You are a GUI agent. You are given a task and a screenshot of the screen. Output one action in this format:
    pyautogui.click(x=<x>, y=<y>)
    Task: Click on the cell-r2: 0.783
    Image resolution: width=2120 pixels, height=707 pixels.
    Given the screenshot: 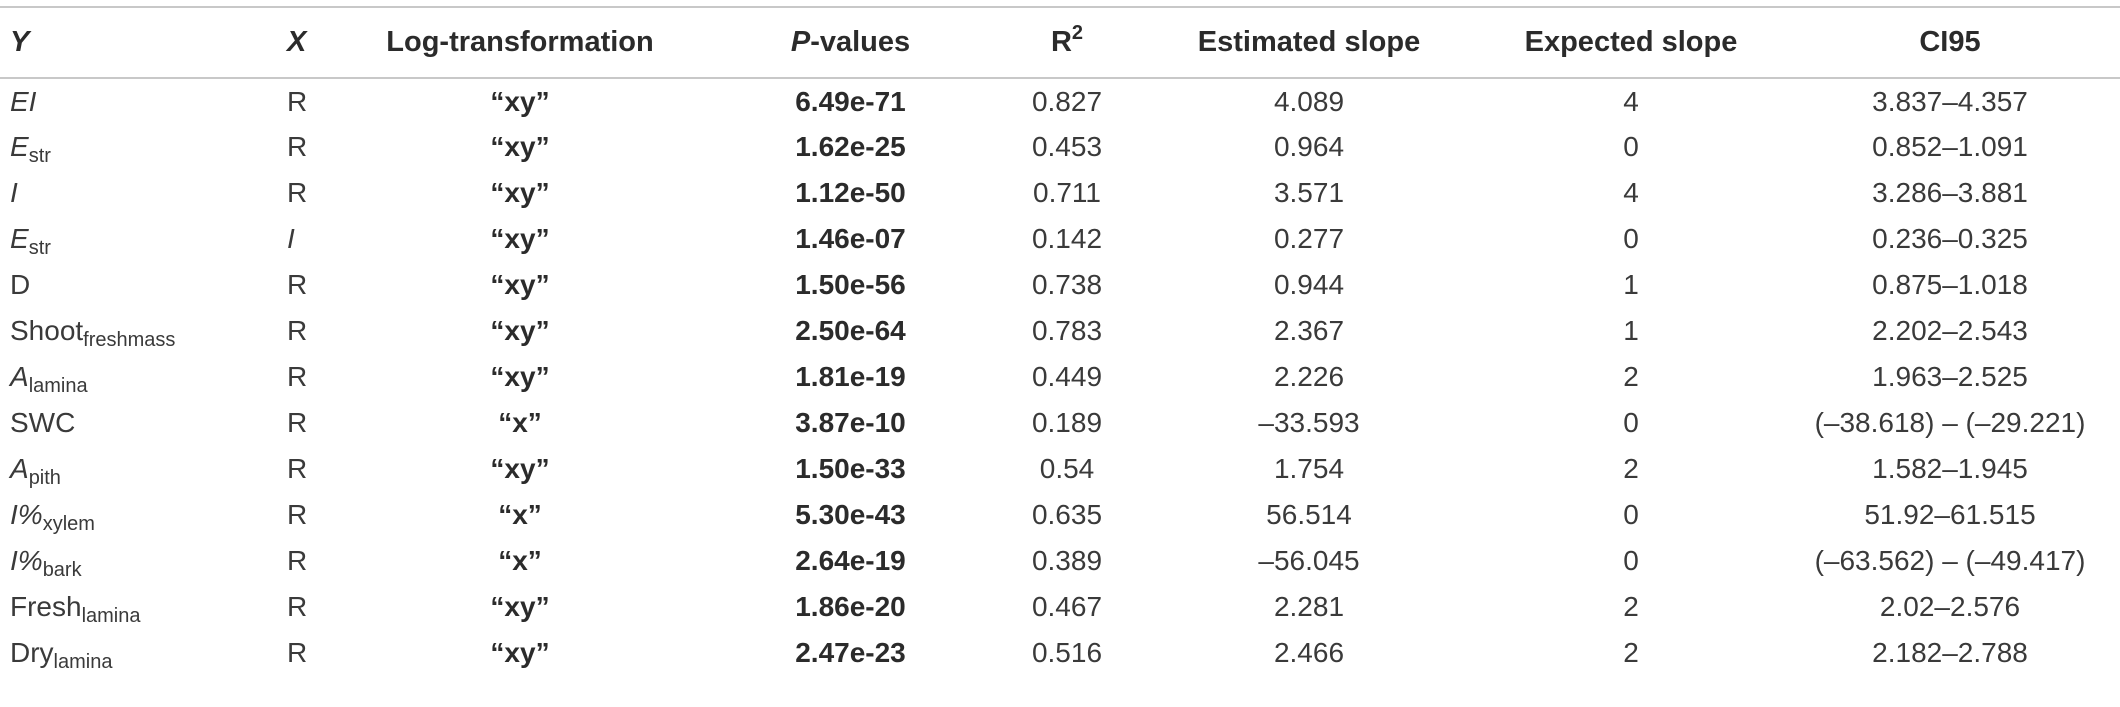 What is the action you would take?
    pyautogui.click(x=1067, y=330)
    